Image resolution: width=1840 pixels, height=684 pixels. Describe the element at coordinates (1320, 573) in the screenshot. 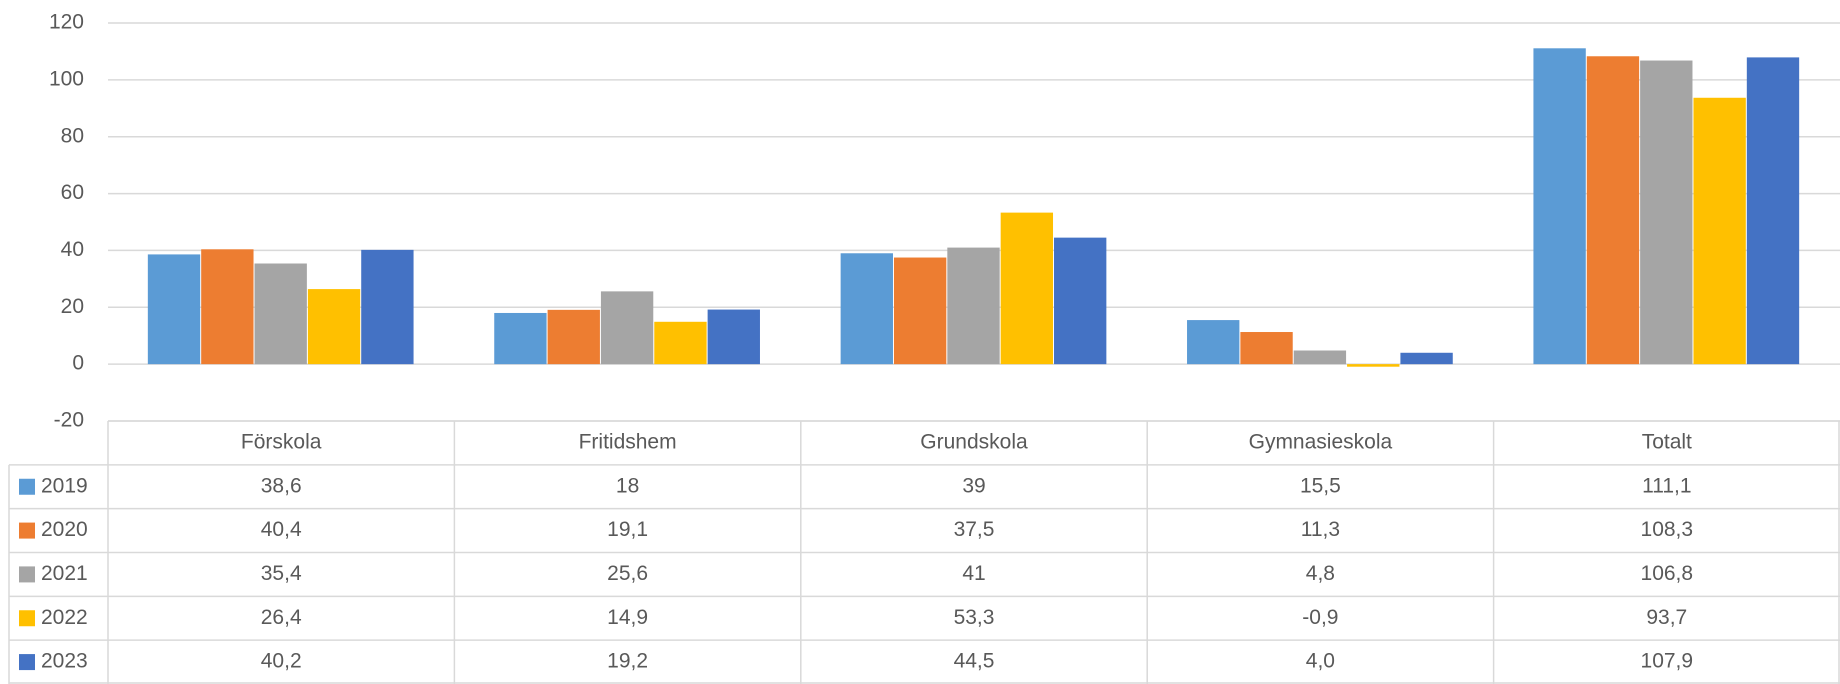

I see `data-label: 4,8` at that location.